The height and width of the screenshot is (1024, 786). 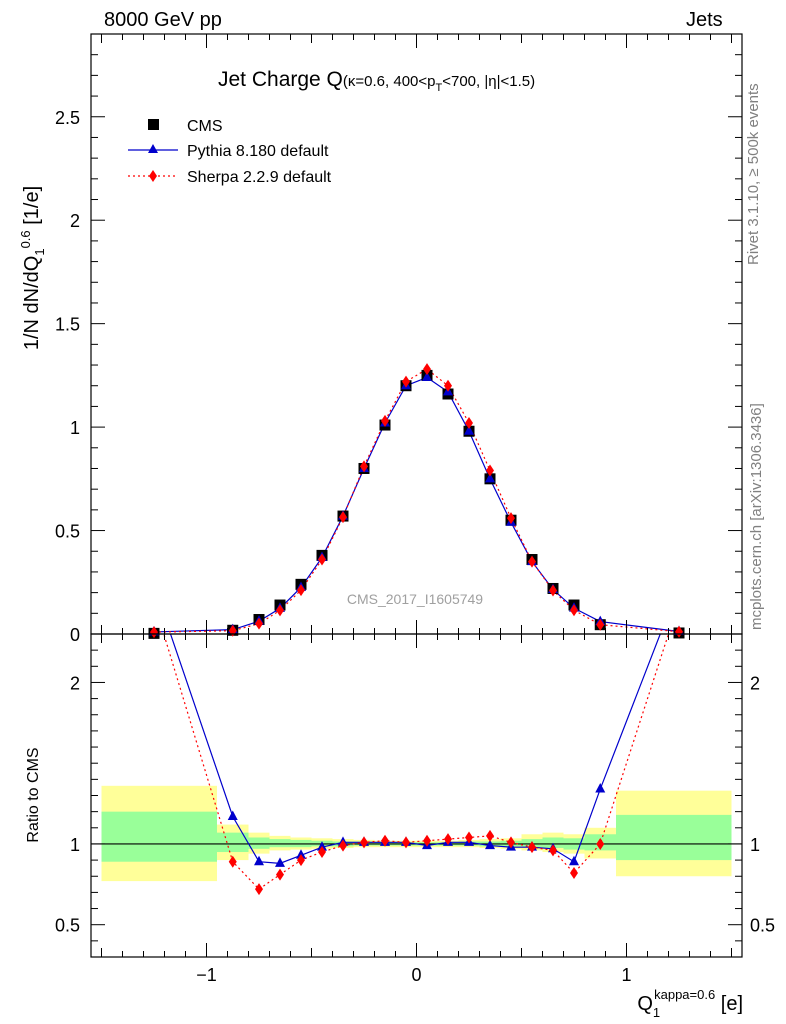 I want to click on y-main-tick-label-1: 1, so click(x=75, y=428).